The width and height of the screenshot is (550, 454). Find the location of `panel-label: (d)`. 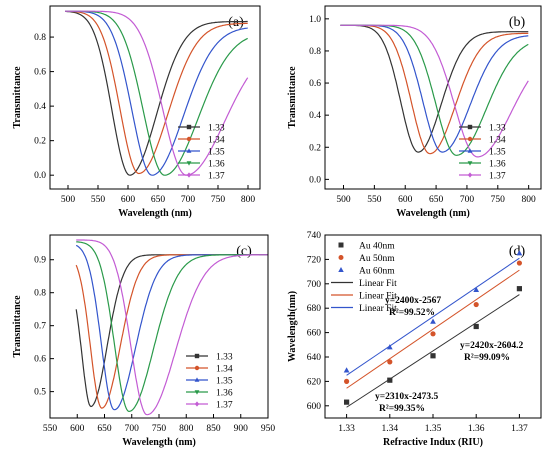

panel-label: (d) is located at coordinates (517, 251).